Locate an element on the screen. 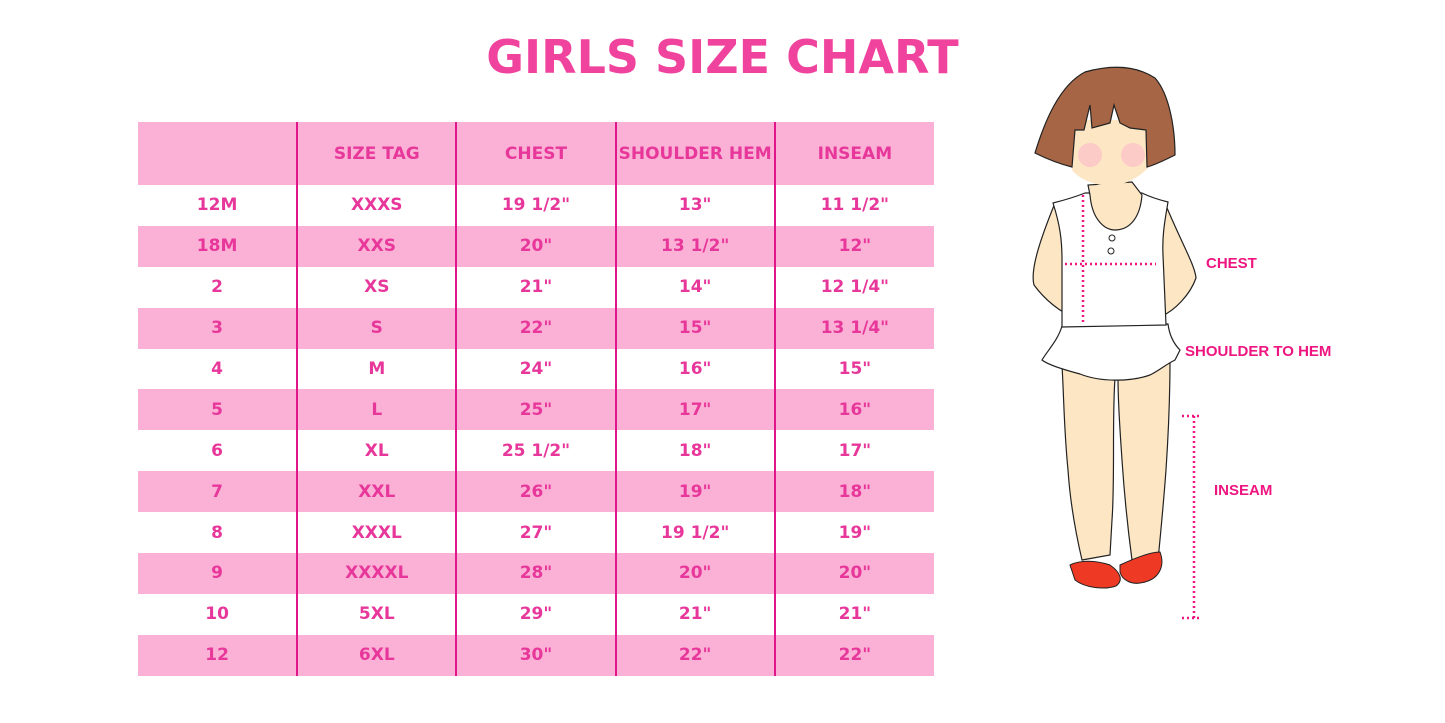  table-cell: 25" is located at coordinates (535, 410).